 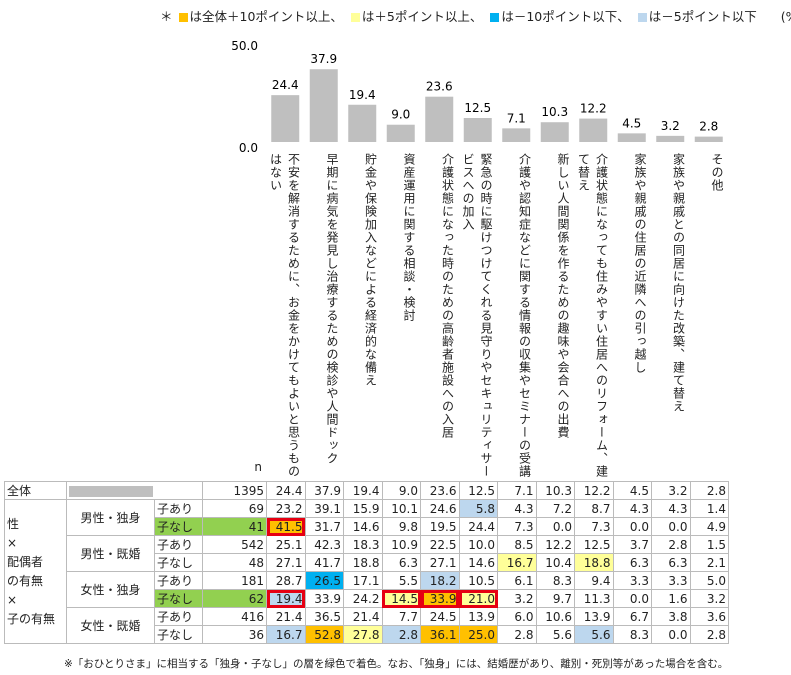 What do you see at coordinates (594, 526) in the screenshot?
I see `value-cell: 7.3` at bounding box center [594, 526].